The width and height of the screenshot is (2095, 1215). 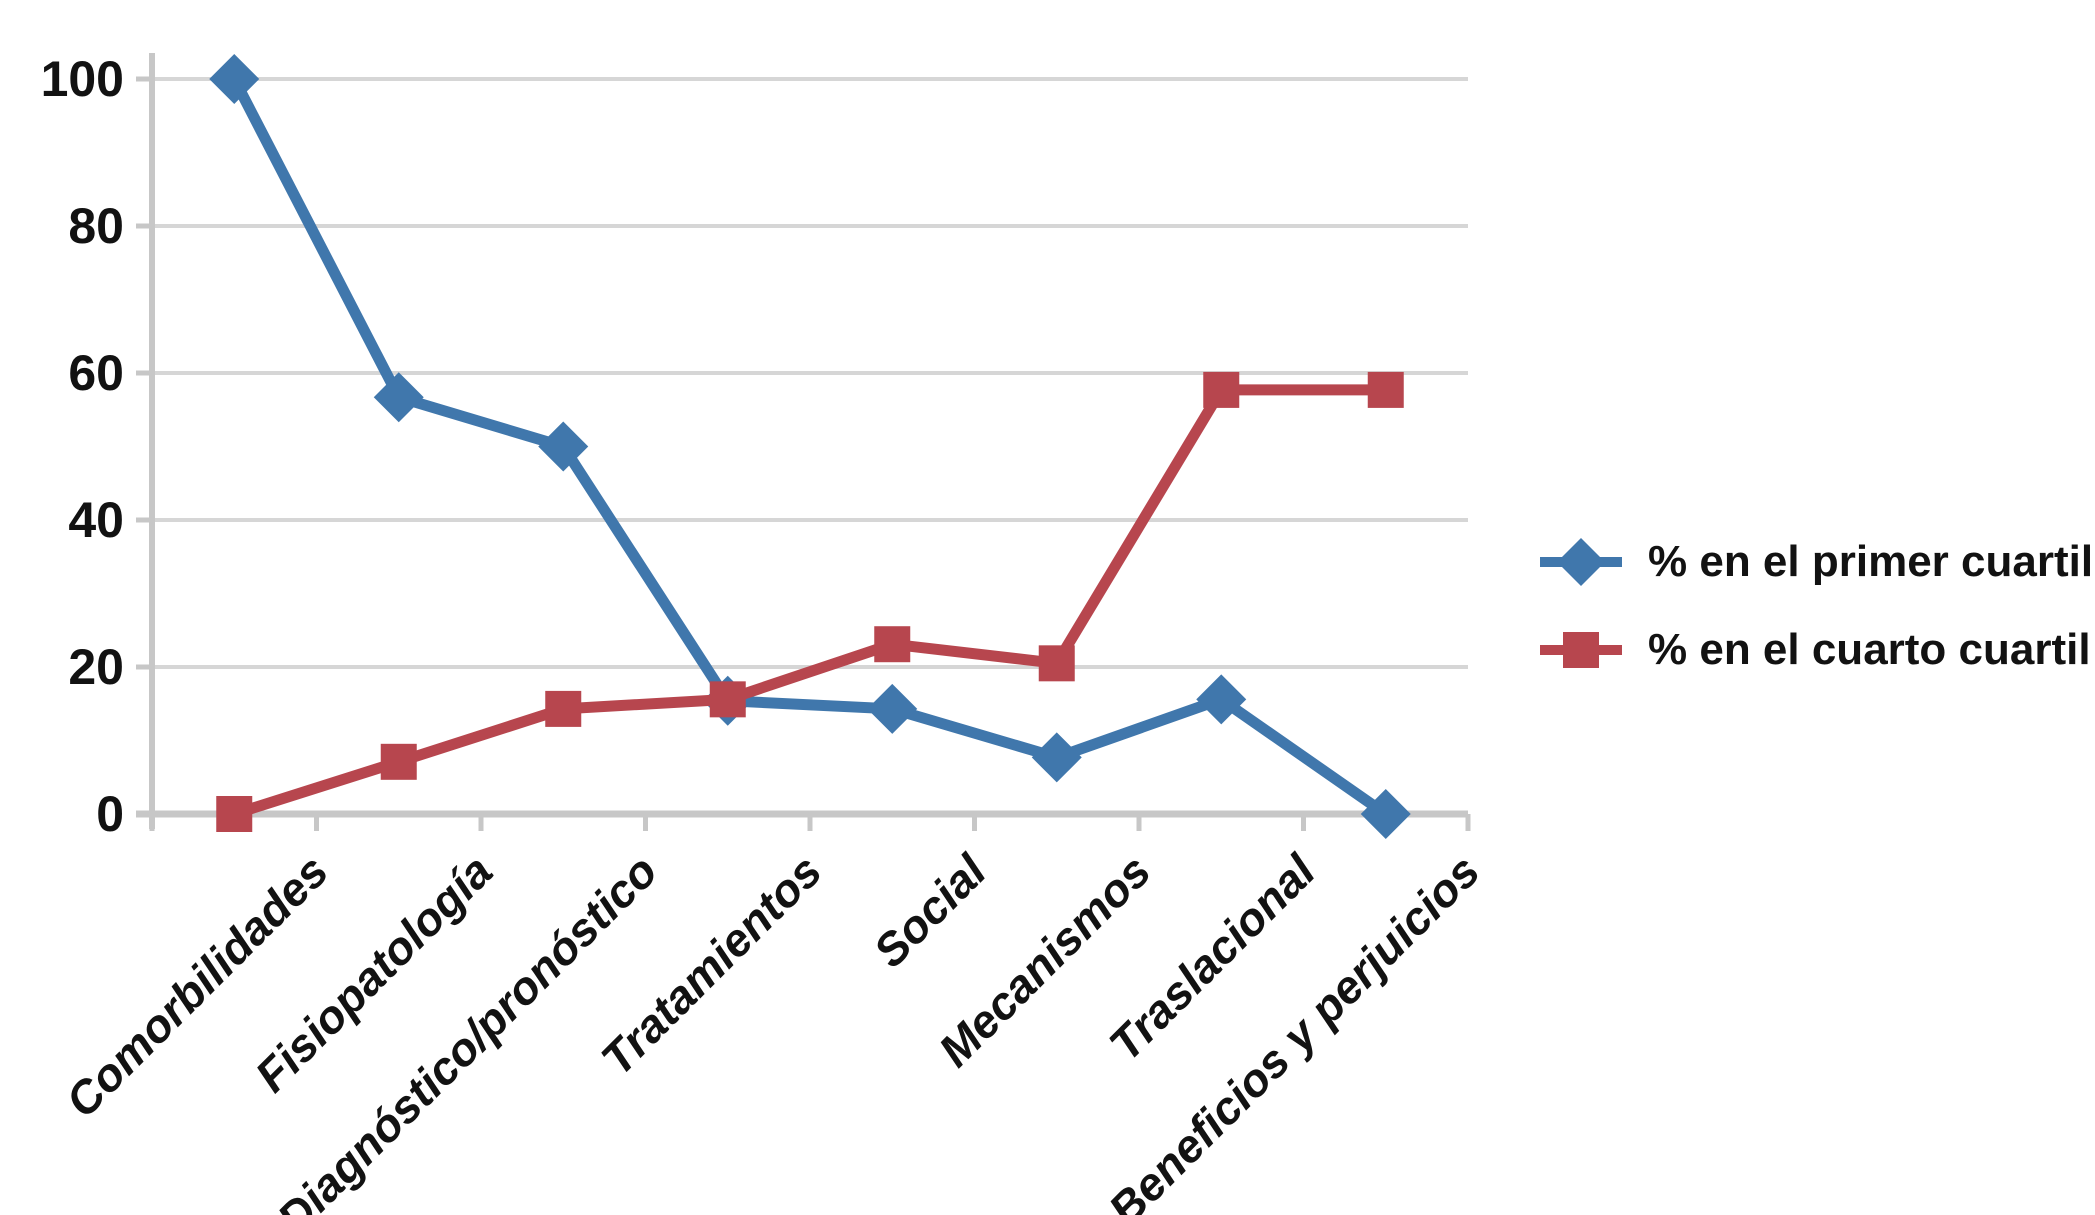 I want to click on legend-diamond-marker, so click(x=1581, y=562).